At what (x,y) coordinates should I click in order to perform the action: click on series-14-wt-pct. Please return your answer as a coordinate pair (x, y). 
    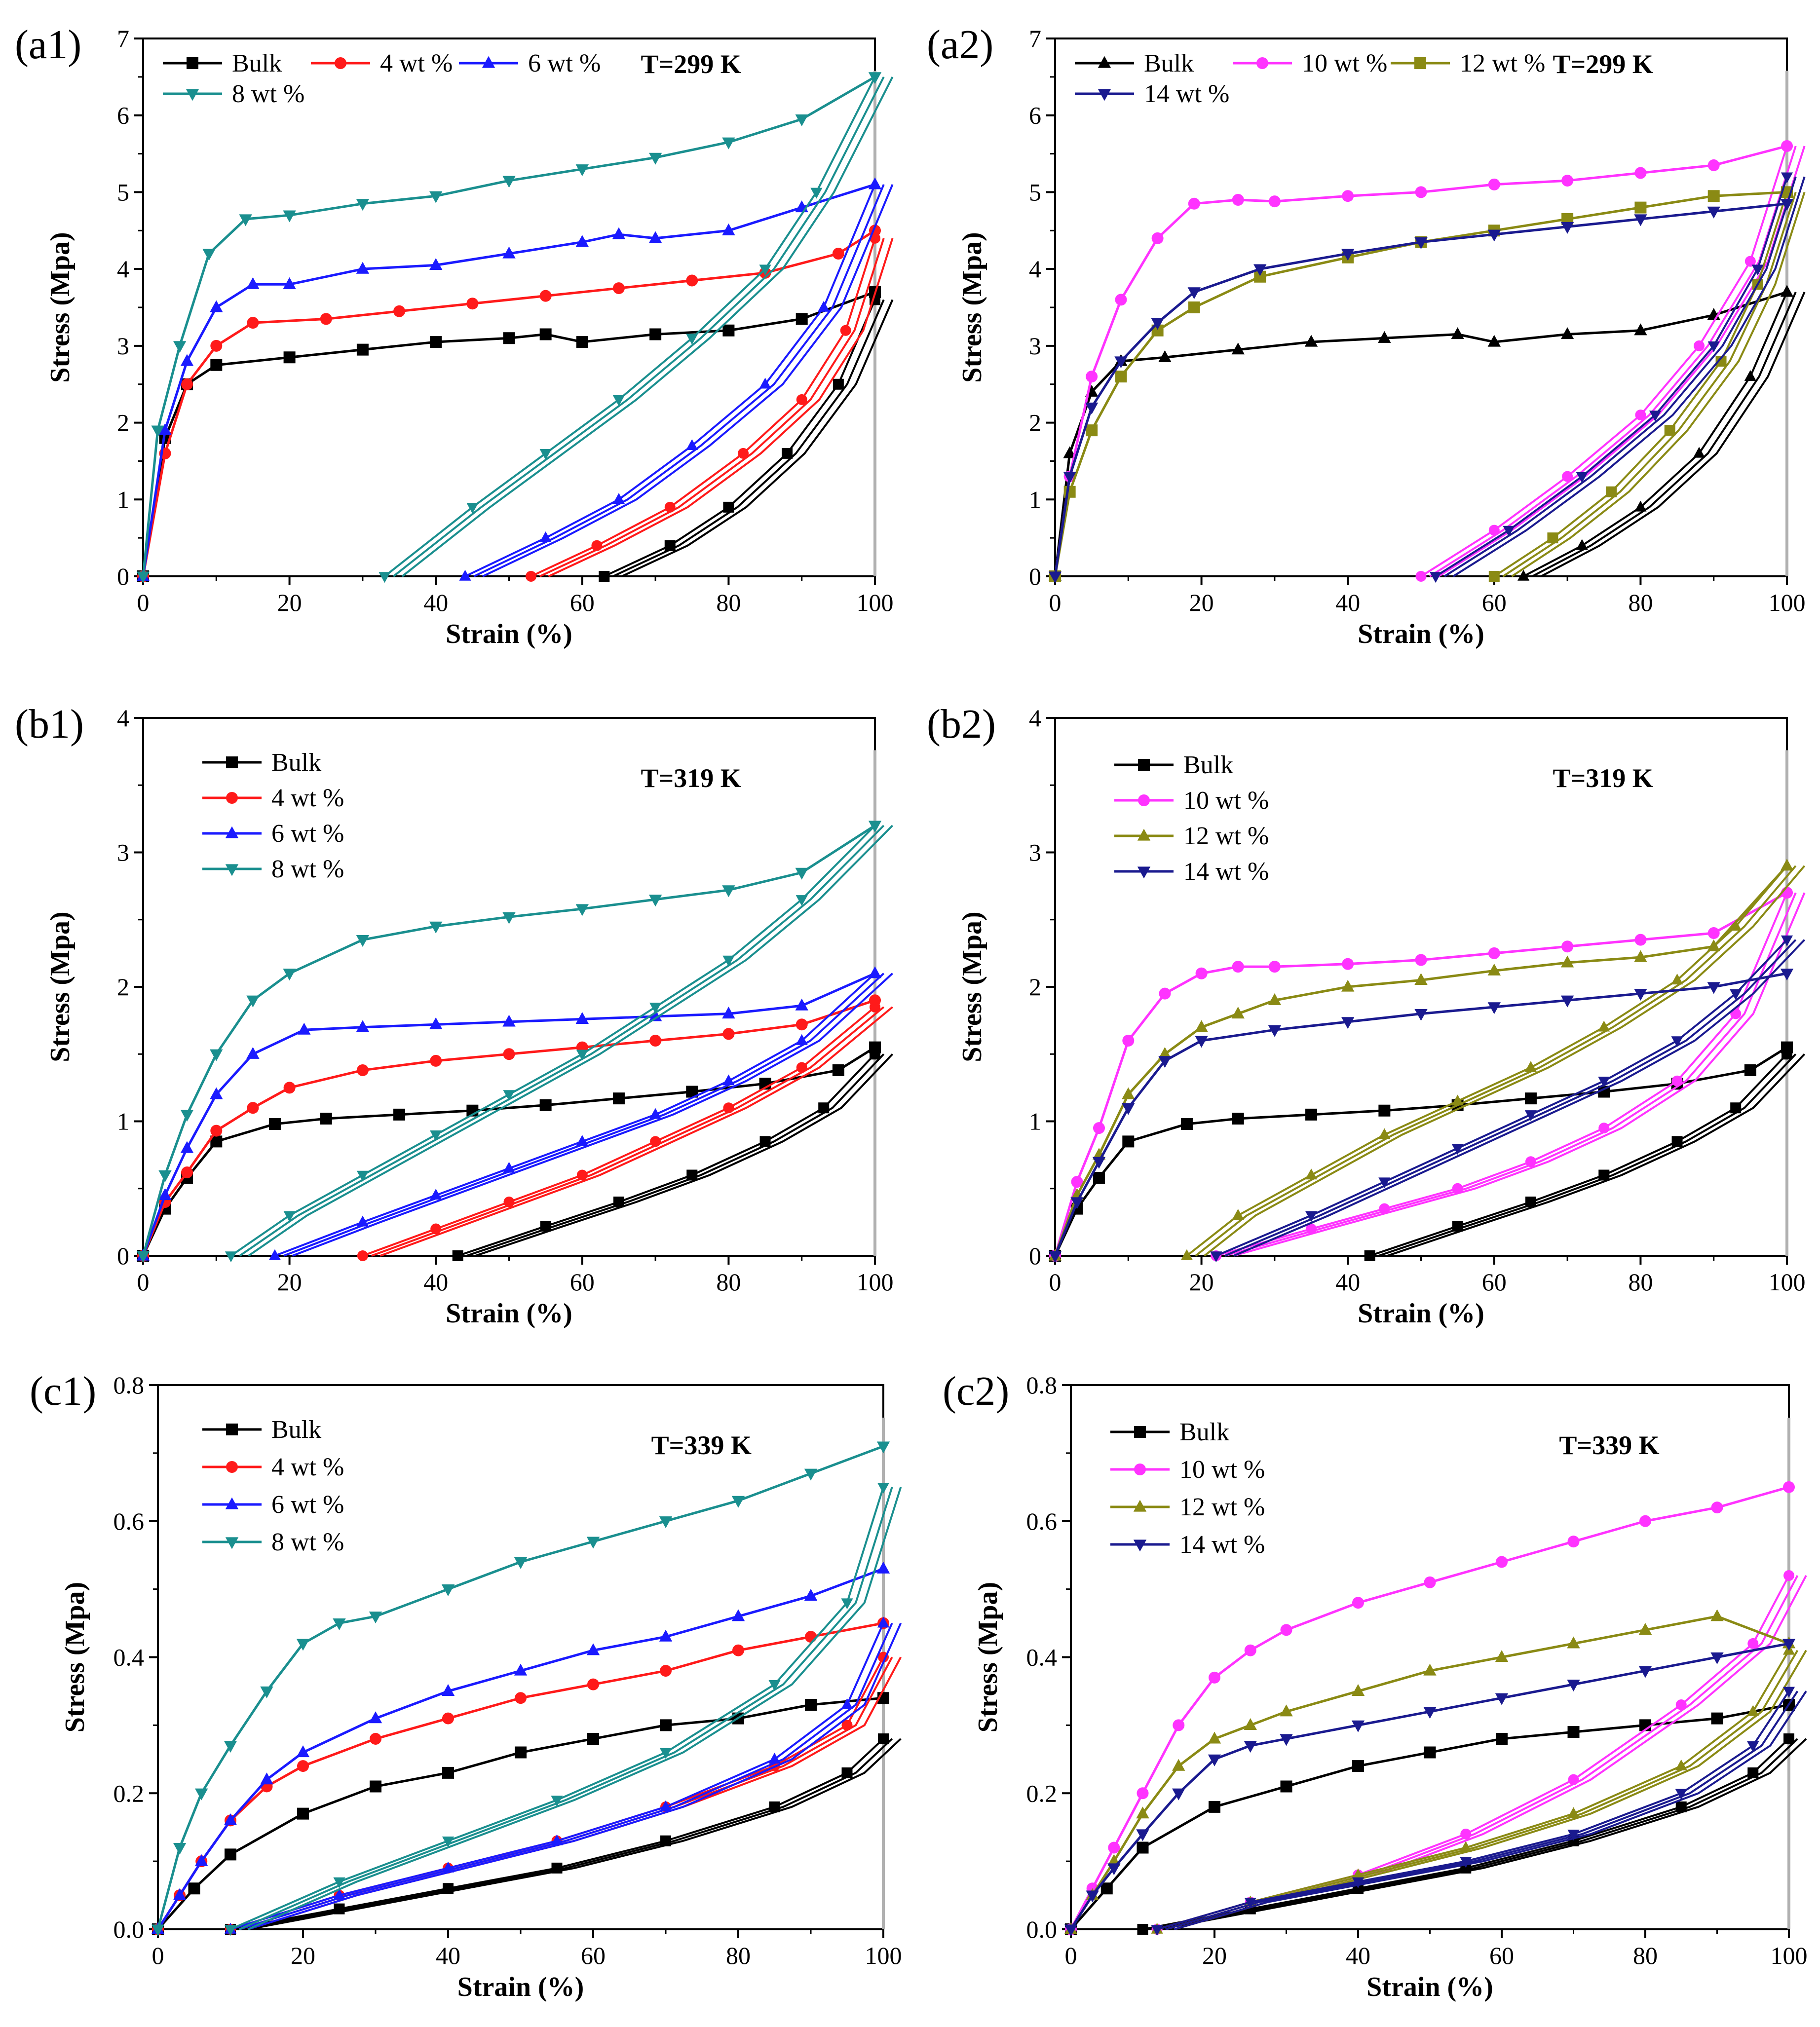
    Looking at the image, I should click on (1427, 1099).